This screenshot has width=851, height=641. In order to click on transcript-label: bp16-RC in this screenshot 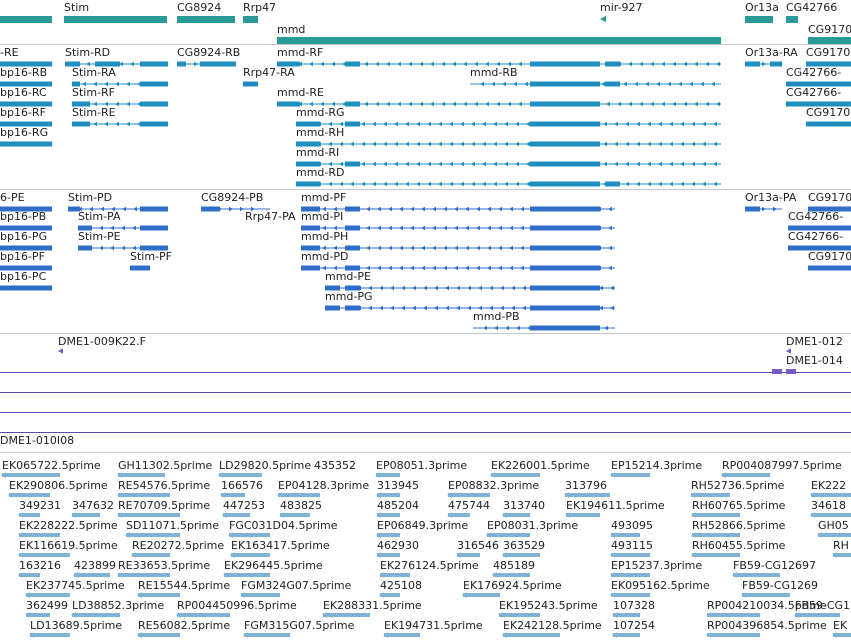, I will do `click(23, 92)`.